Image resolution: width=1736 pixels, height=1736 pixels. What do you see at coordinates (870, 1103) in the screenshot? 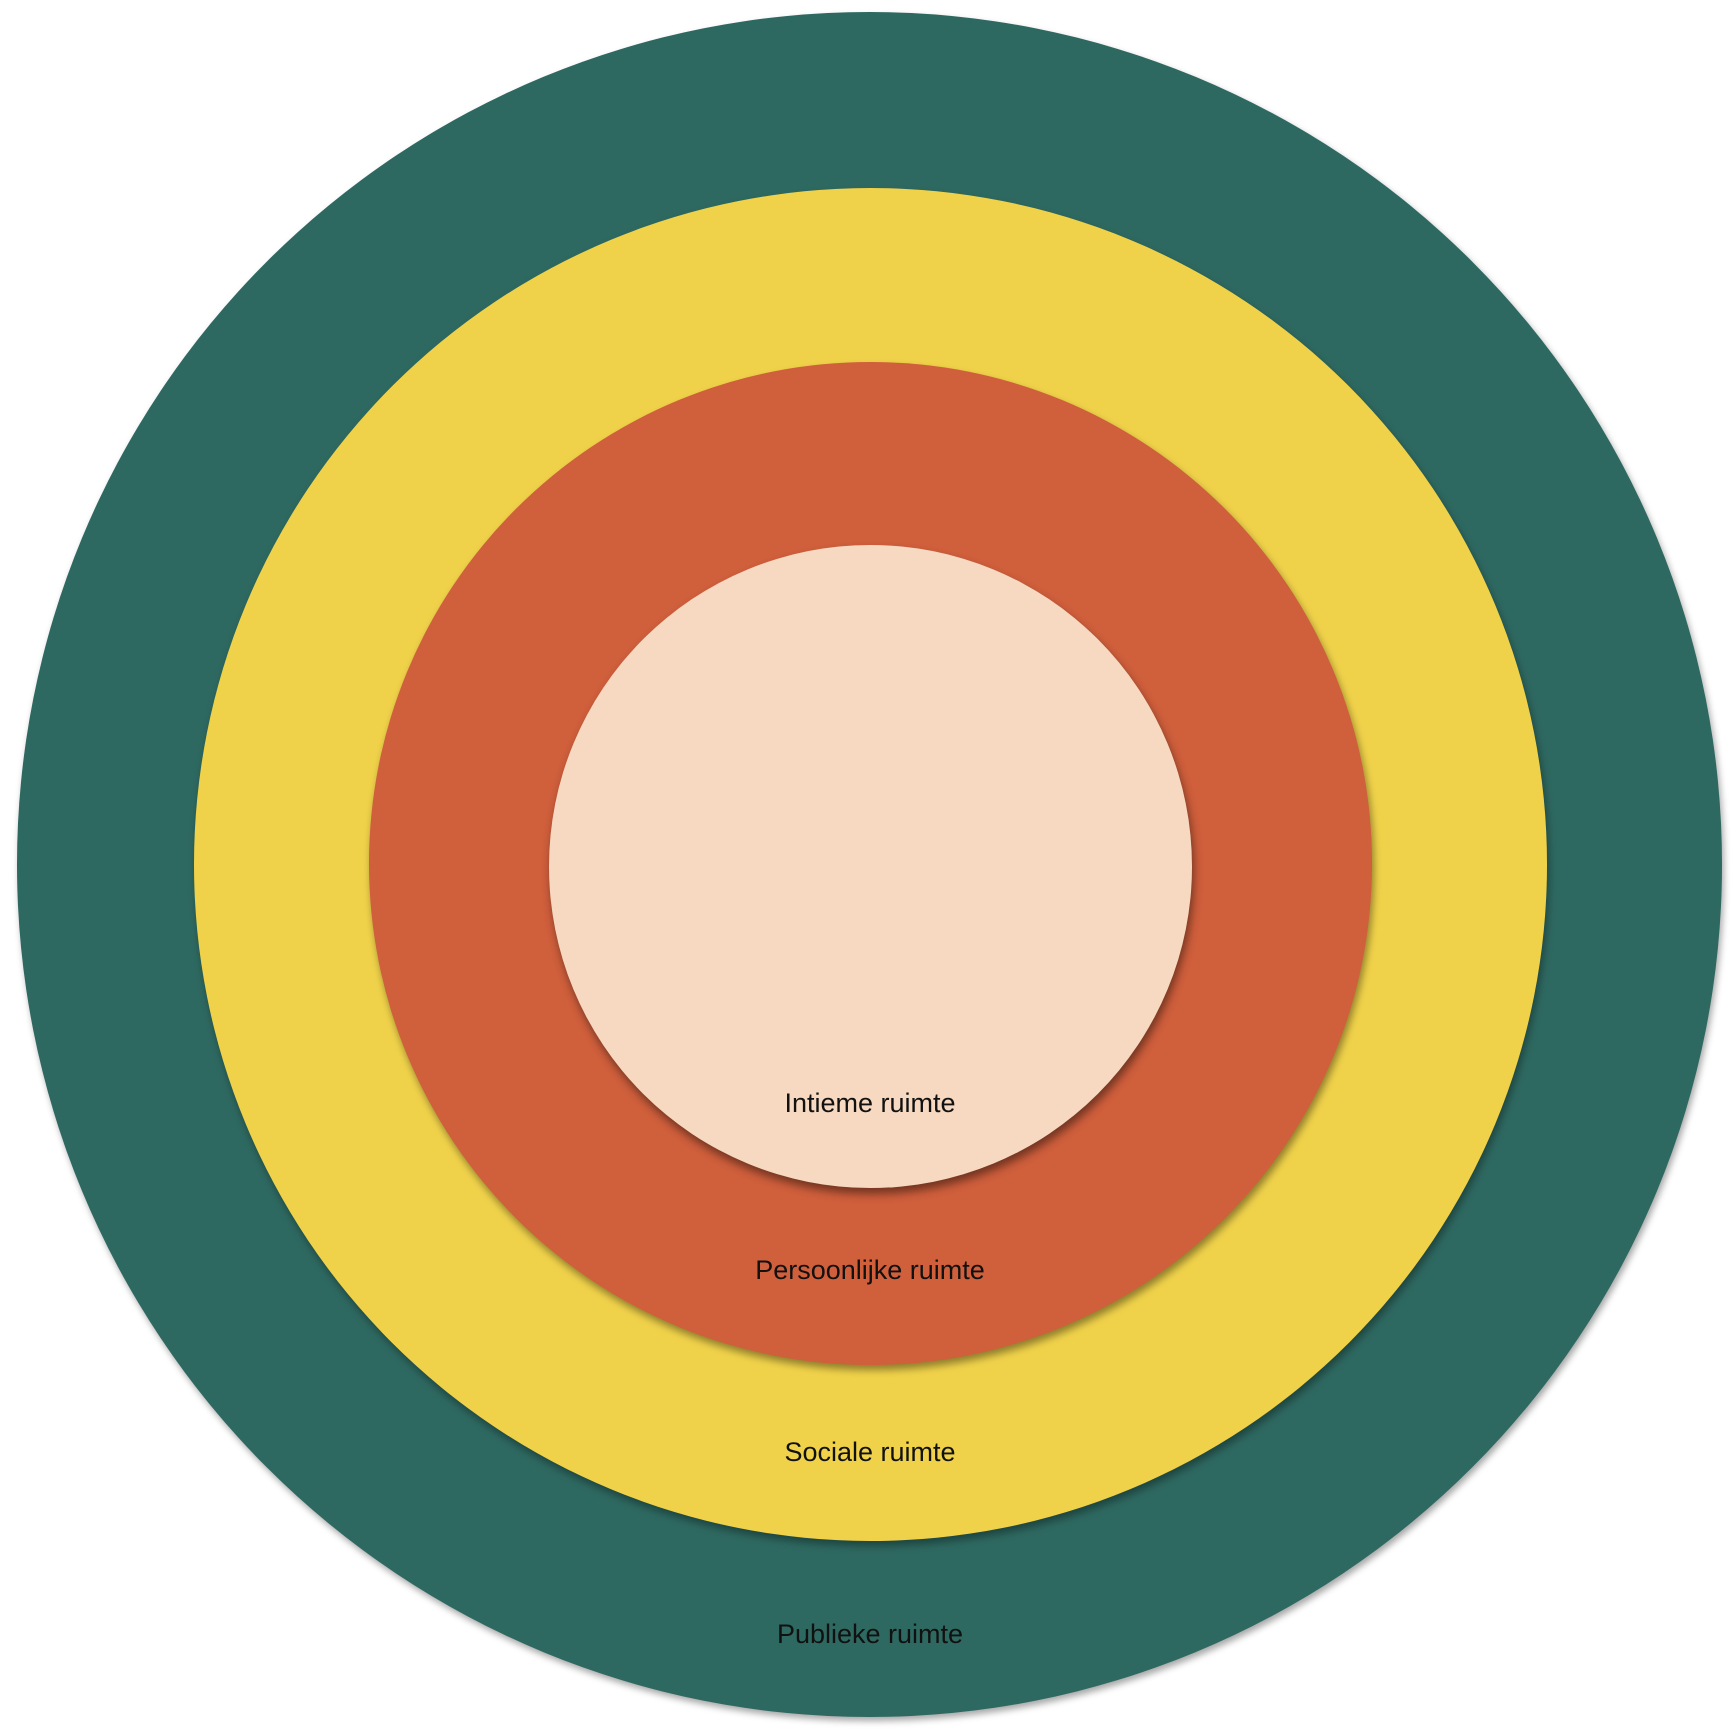
I see `intimate-space-label: Intieme ruimte` at bounding box center [870, 1103].